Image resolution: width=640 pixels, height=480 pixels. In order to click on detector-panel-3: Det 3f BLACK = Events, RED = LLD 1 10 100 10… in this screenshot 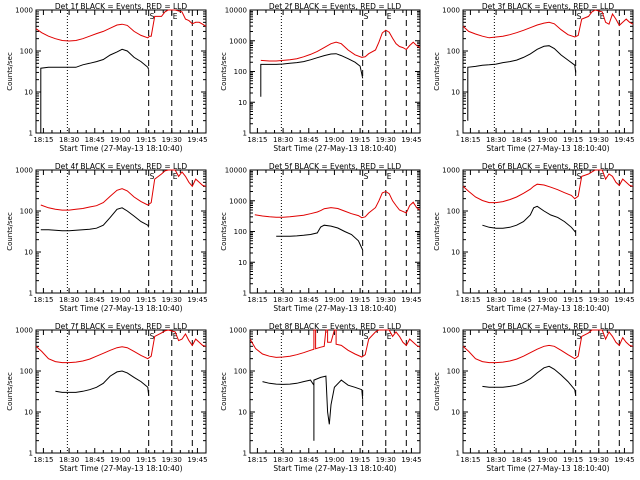, I will do `click(534, 77)`.